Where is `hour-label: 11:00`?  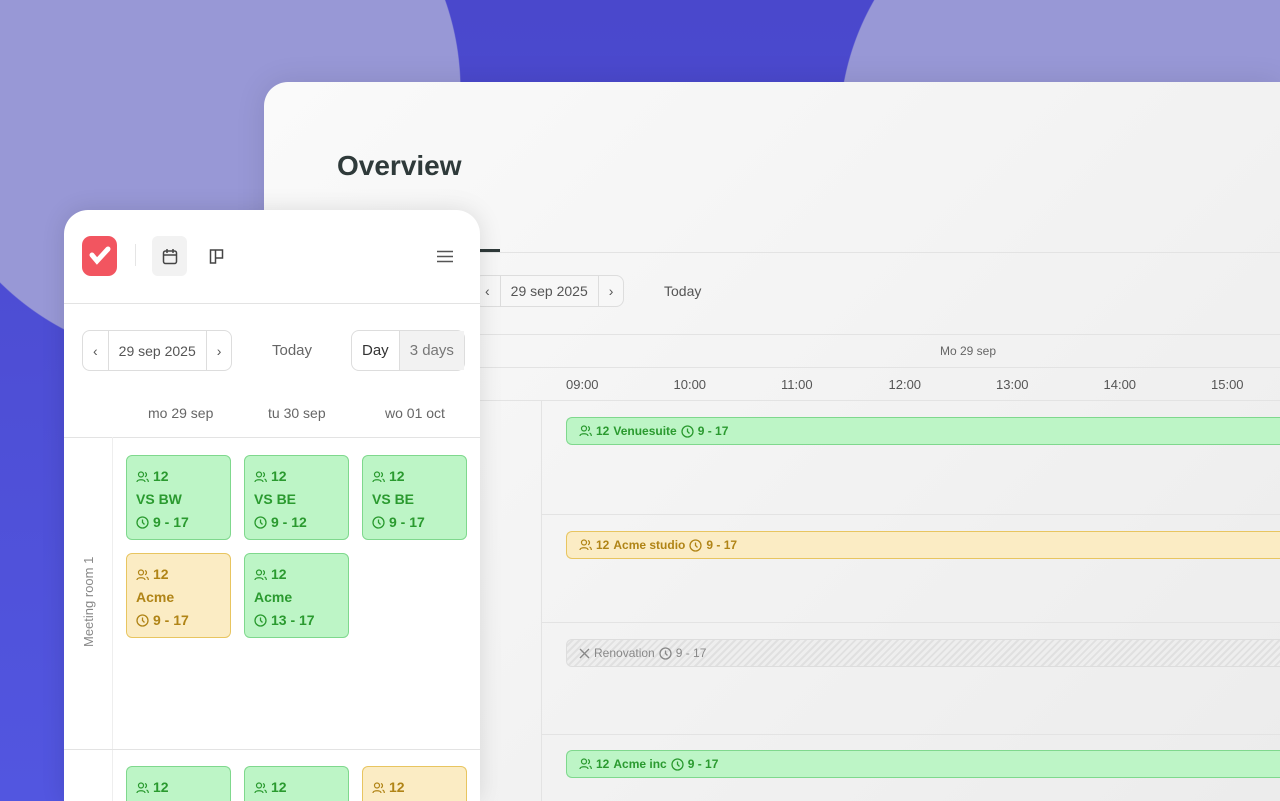 hour-label: 11:00 is located at coordinates (797, 384).